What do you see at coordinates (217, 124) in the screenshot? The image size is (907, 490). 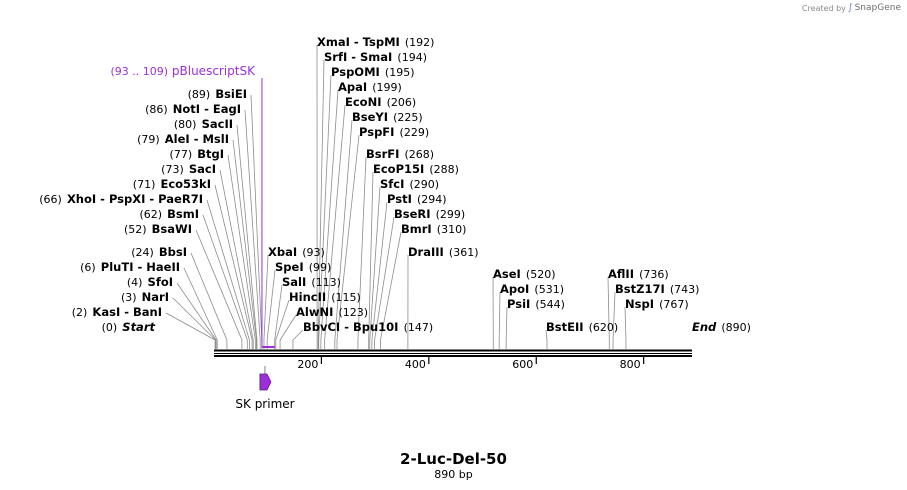 I see `enzyme-name: SacII` at bounding box center [217, 124].